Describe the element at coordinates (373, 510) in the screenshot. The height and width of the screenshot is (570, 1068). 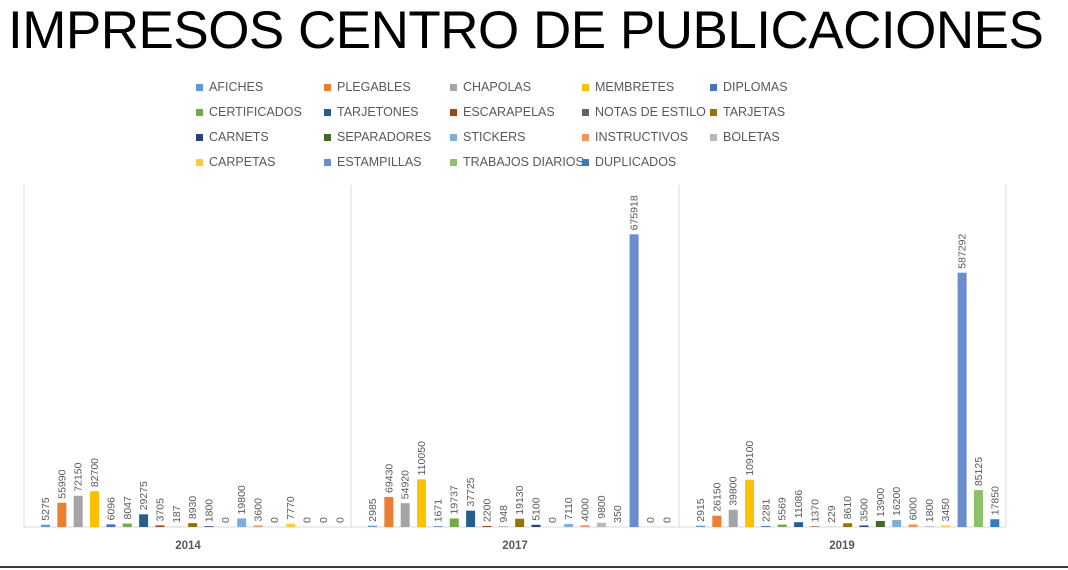
I see `data-label: 2985` at that location.